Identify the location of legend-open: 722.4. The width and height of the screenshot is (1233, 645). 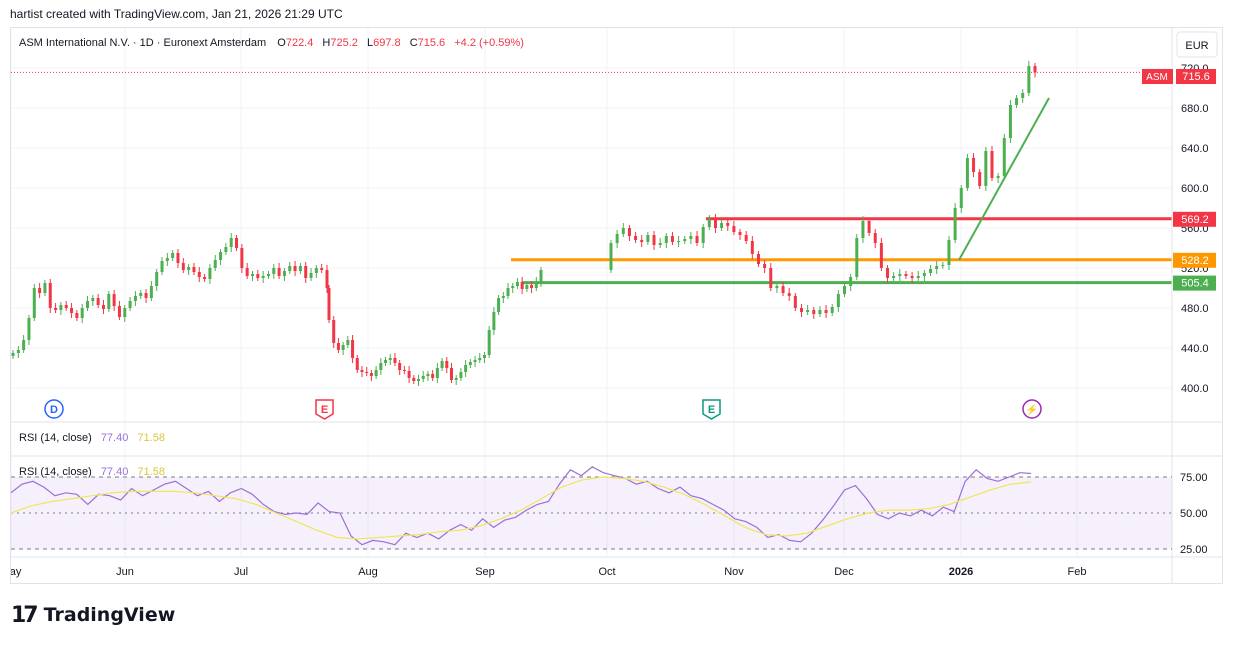
(300, 43).